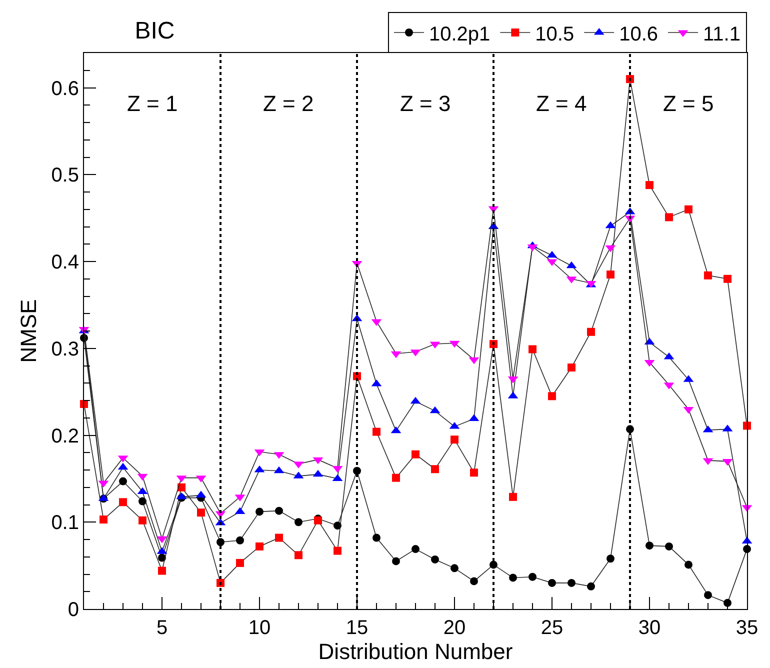 The height and width of the screenshot is (668, 770). I want to click on annotation: Z = 2, so click(288, 103).